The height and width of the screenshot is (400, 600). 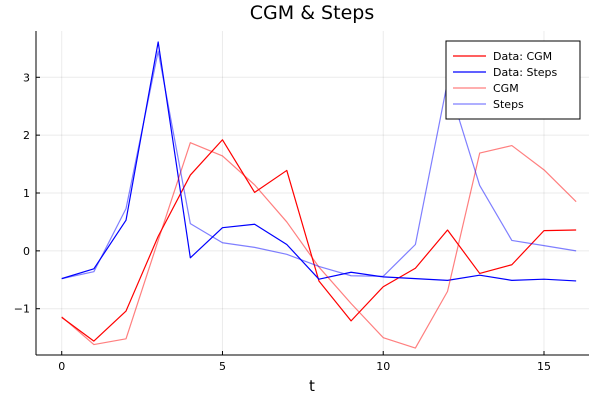 I want to click on y-tick-label: 1, so click(x=26, y=193).